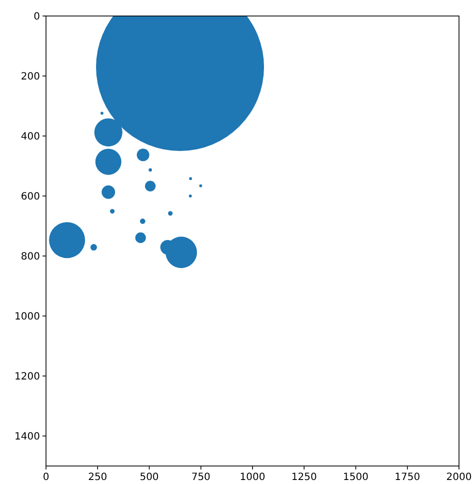  I want to click on x-tick-label: 1500, so click(355, 477).